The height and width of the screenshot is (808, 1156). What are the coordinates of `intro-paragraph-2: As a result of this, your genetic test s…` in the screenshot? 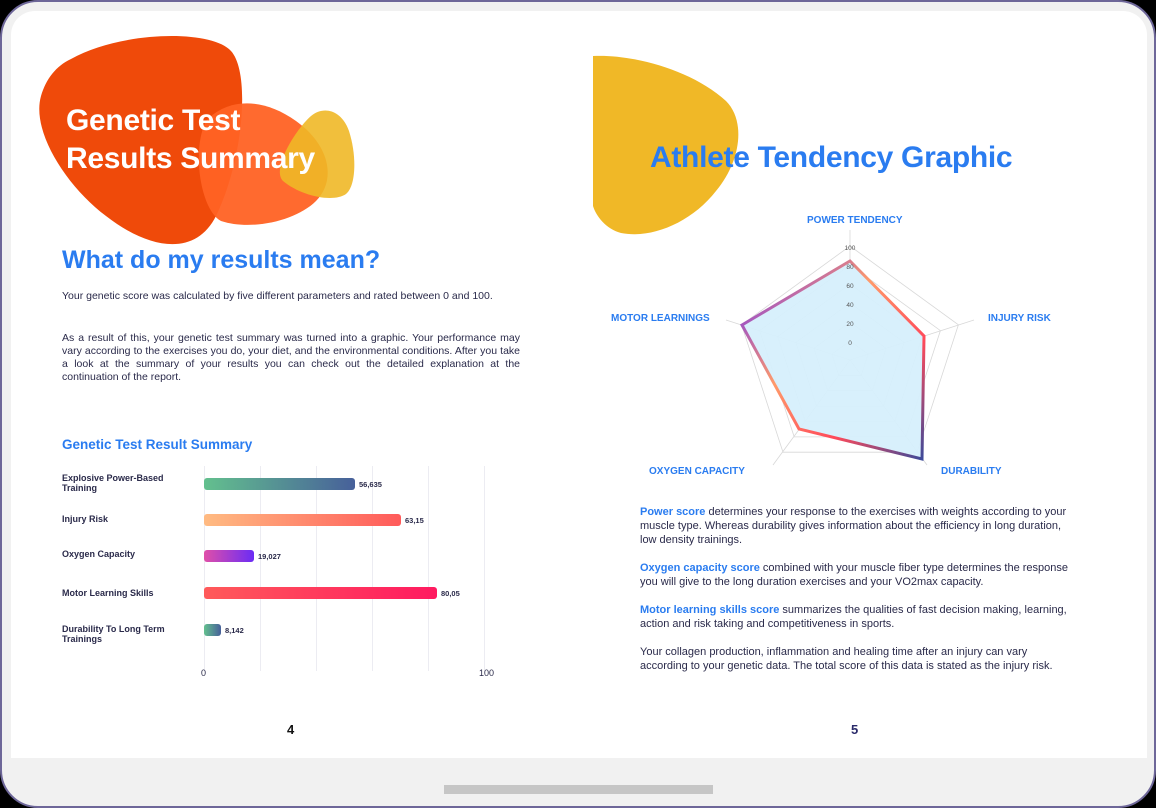 It's located at (291, 357).